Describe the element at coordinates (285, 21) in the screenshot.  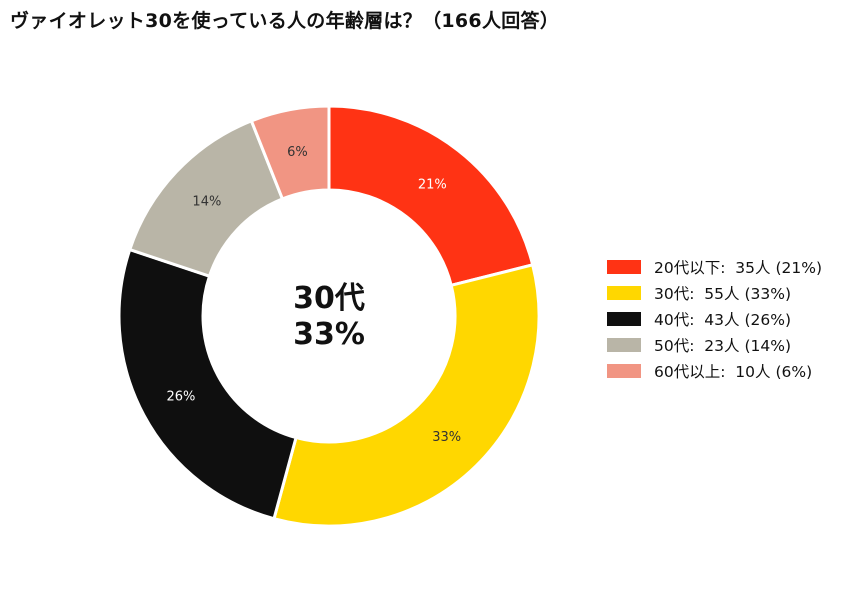
I see `chart-title: ヴァイオレット30を使っている人の年齢層は？（166人回答）` at that location.